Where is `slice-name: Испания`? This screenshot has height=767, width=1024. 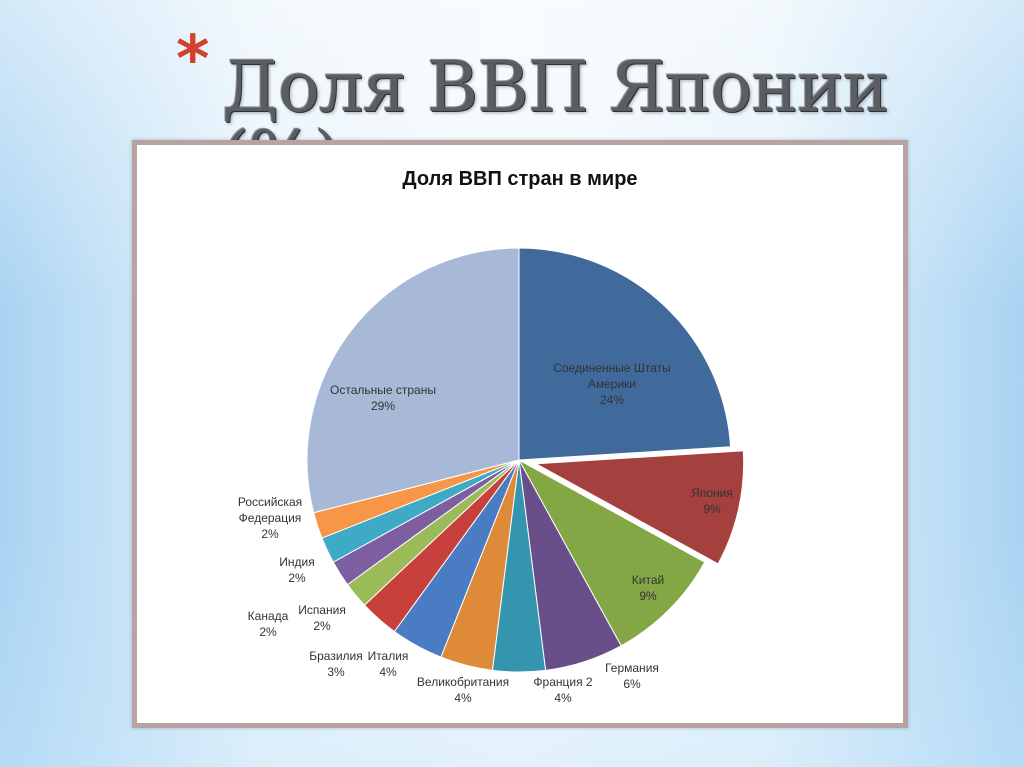
slice-name: Испания is located at coordinates (322, 610).